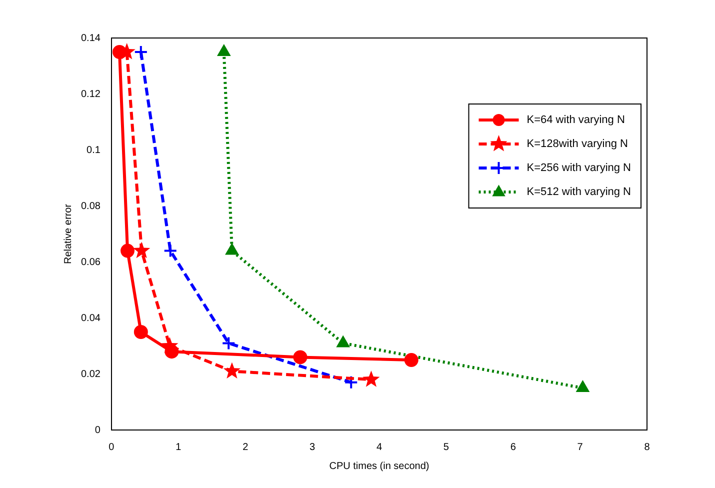 Image resolution: width=715 pixels, height=488 pixels. What do you see at coordinates (90, 206) in the screenshot?
I see `y-tick-label: 0.08` at bounding box center [90, 206].